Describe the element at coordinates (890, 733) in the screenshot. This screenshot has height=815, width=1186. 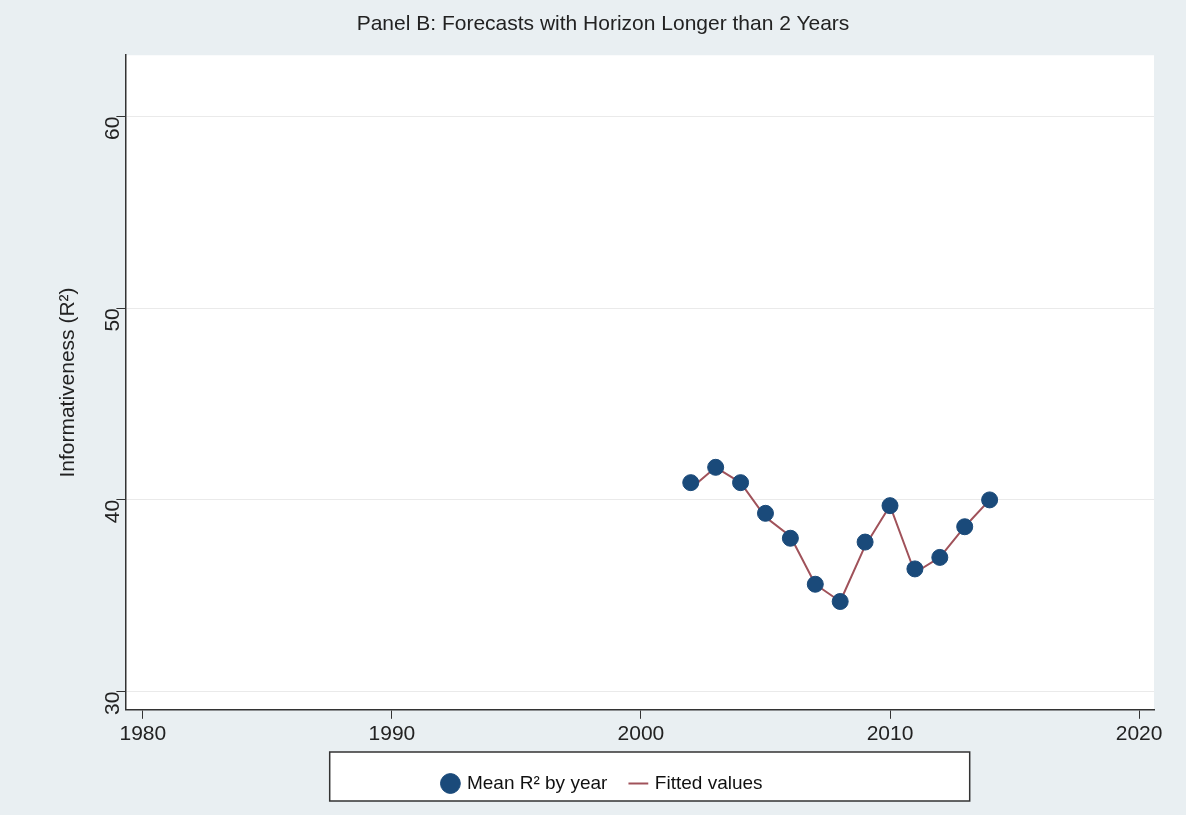
I see `x-tick-label: 2010` at that location.